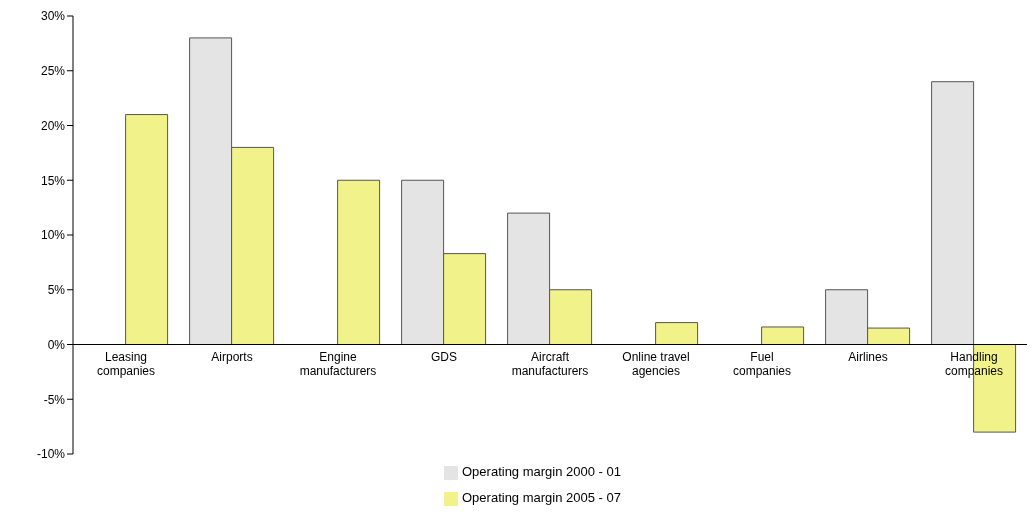 Image resolution: width=1035 pixels, height=529 pixels. What do you see at coordinates (656, 363) in the screenshot?
I see `x-tick-label: Online travel agencies` at bounding box center [656, 363].